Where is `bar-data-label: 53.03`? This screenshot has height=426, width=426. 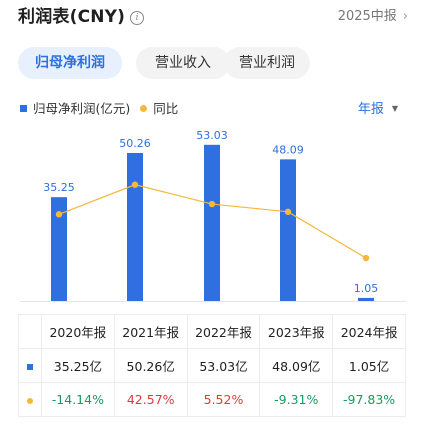 bar-data-label: 53.03 is located at coordinates (212, 135).